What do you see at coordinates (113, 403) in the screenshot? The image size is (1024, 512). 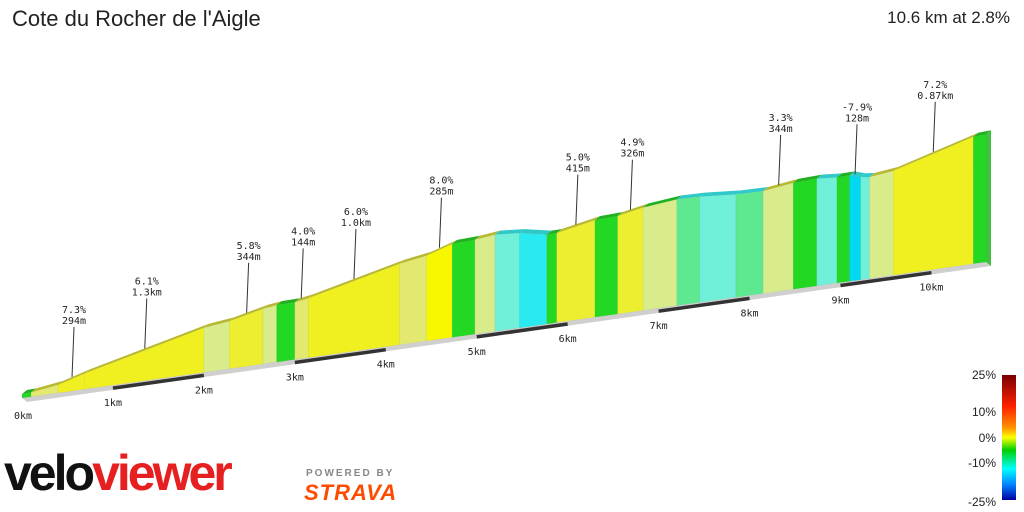 I see `km-tick-label: 1km` at bounding box center [113, 403].